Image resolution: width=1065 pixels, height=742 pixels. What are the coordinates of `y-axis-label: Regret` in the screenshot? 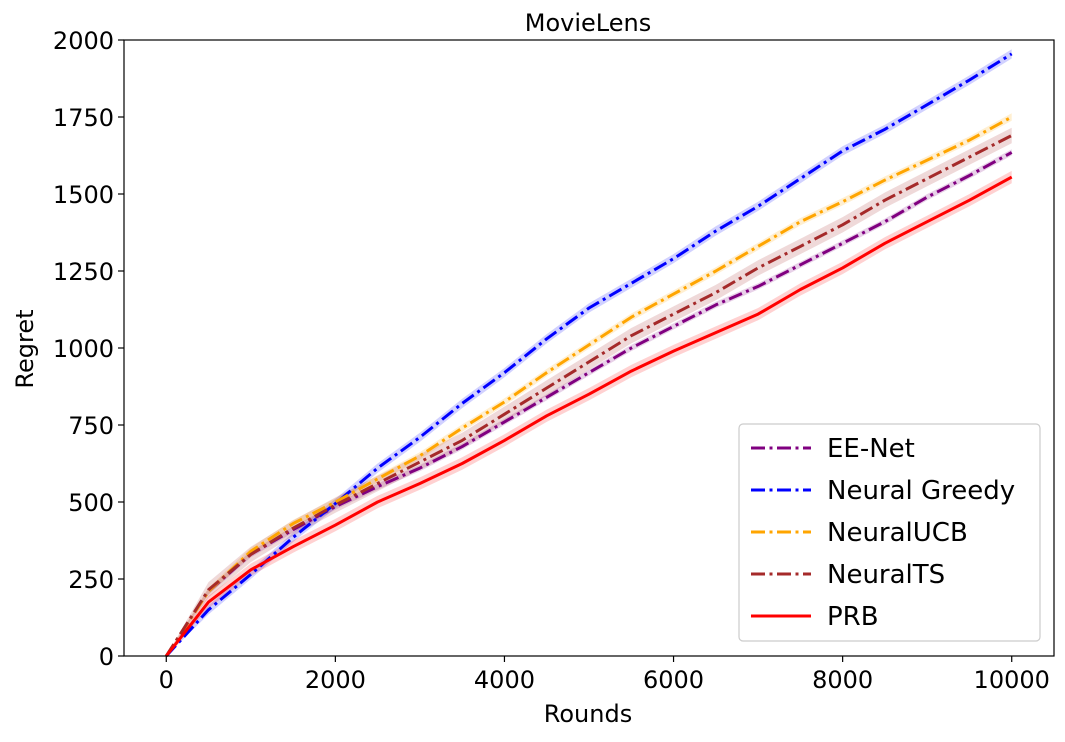 It's located at (25, 348).